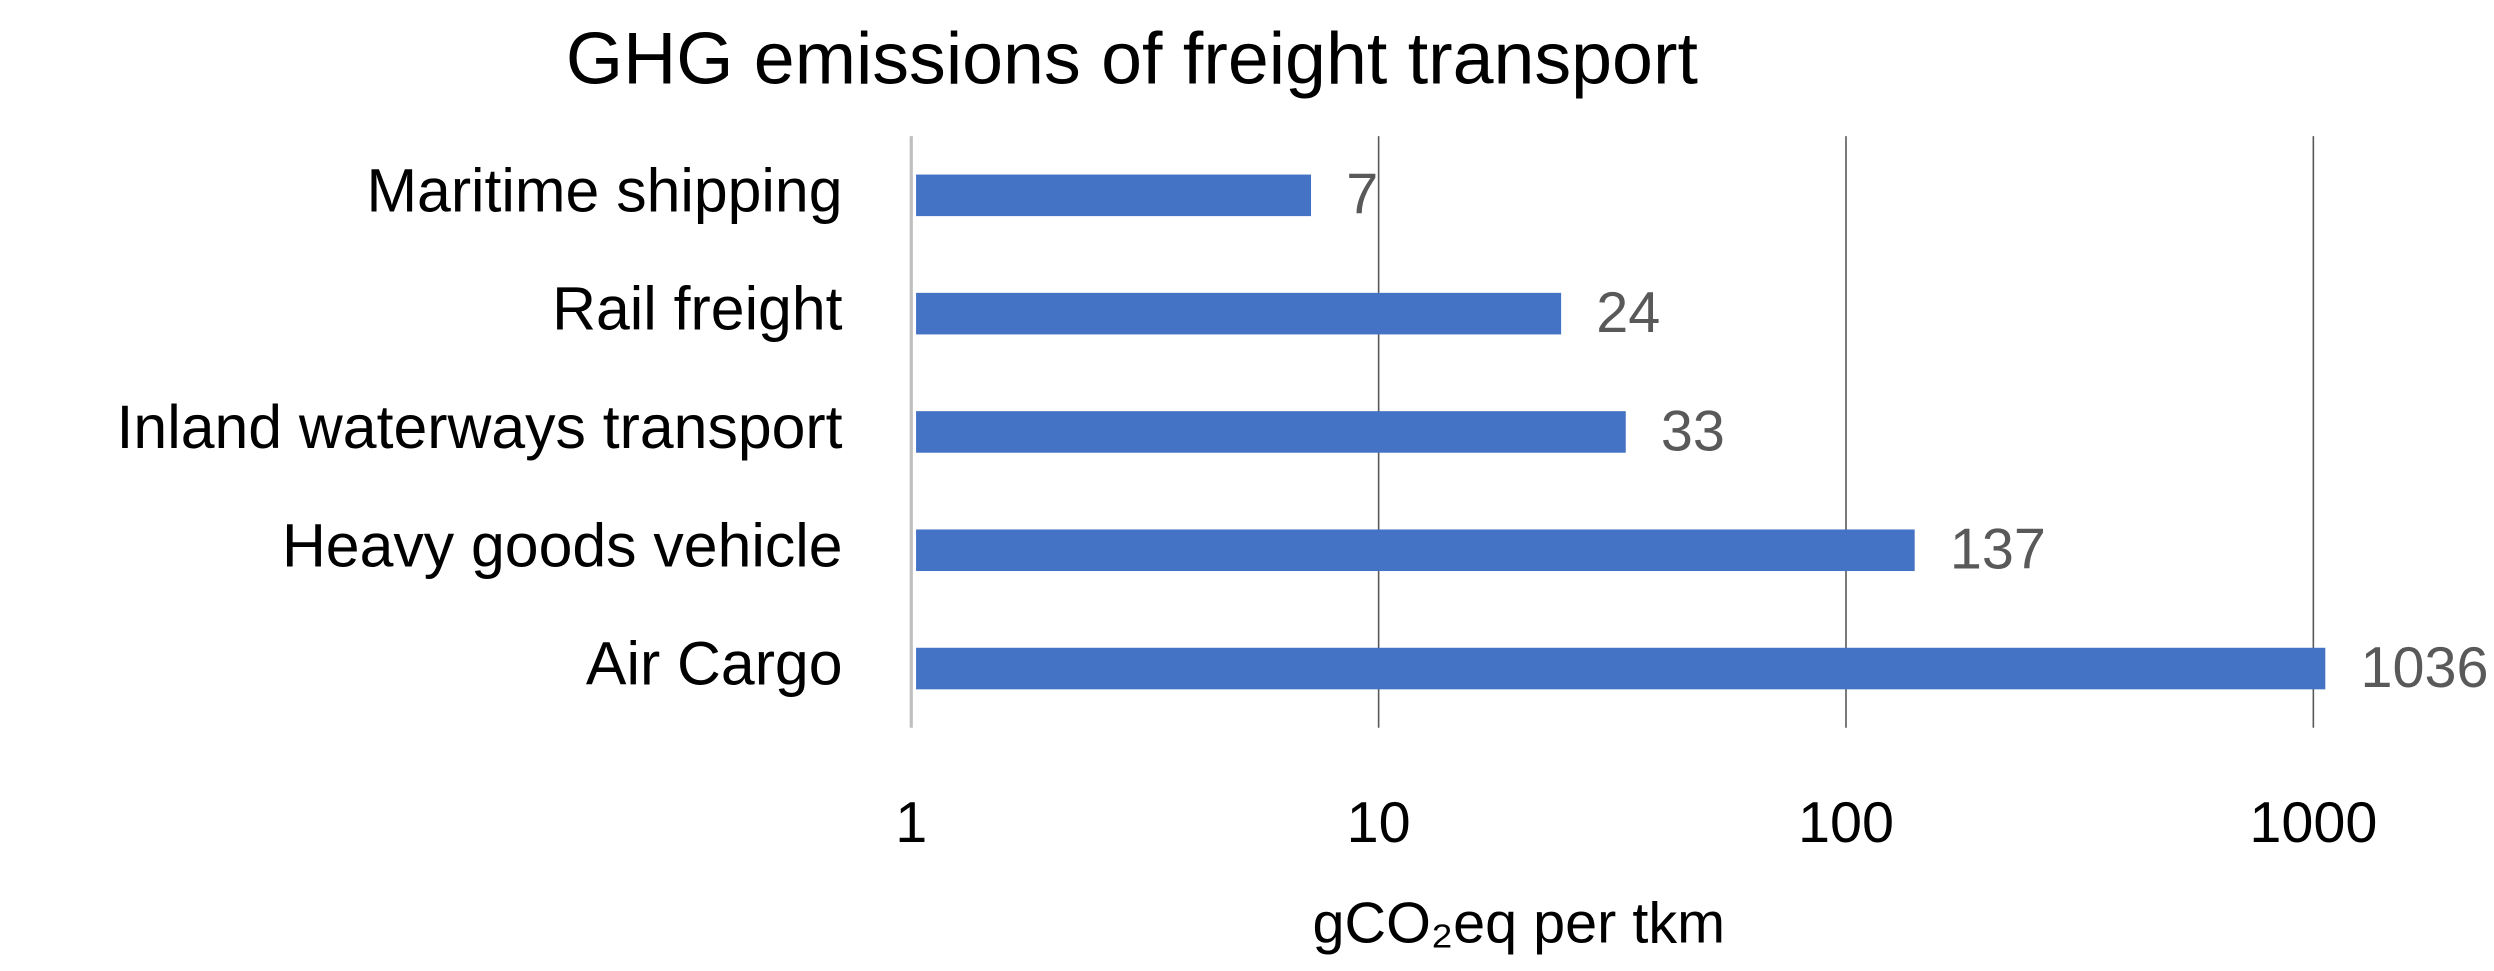  Describe the element at coordinates (1846, 823) in the screenshot. I see `x-tick-label: 100` at that location.